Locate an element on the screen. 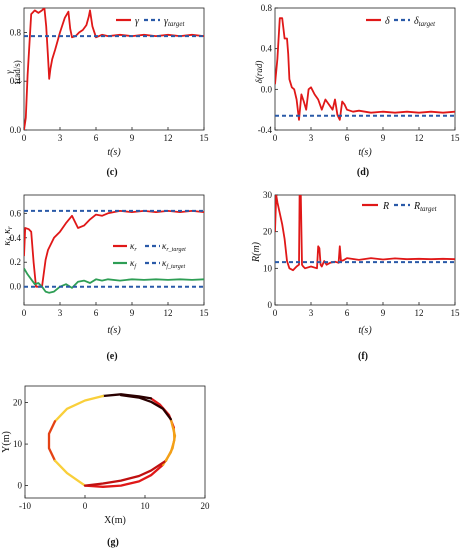  tick-group-f: 0 3 6 9 12 15 0 10 20 30 is located at coordinates (361, 254).